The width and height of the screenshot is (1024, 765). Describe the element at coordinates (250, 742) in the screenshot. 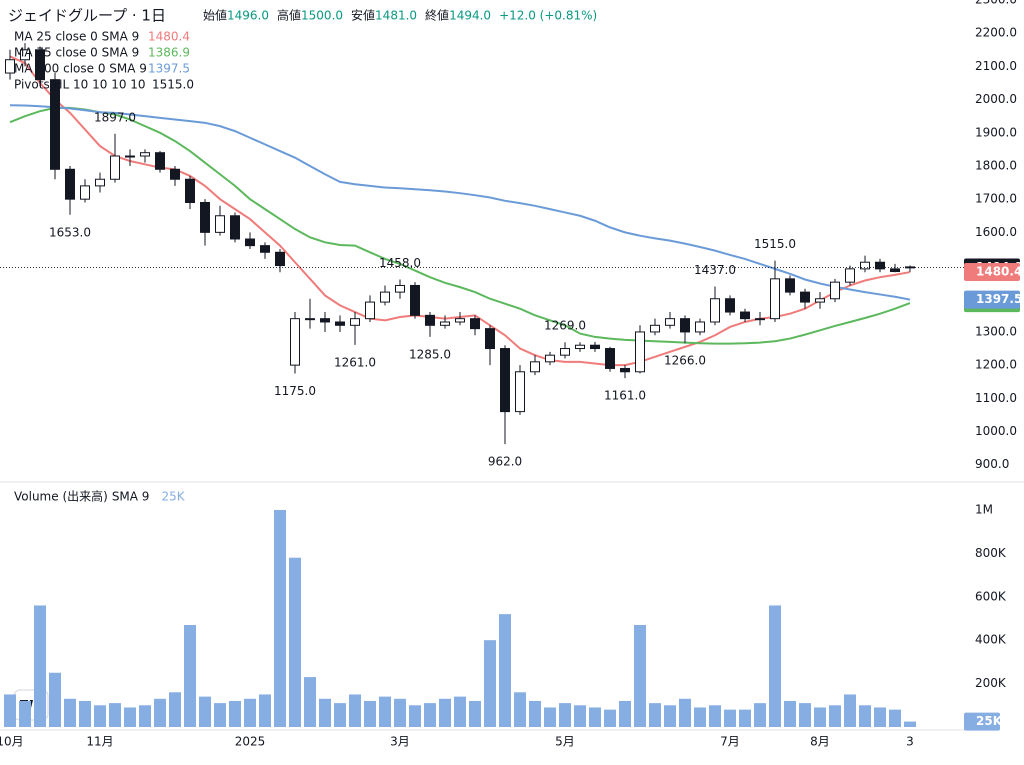

I see `x-tick-label: 2025` at that location.